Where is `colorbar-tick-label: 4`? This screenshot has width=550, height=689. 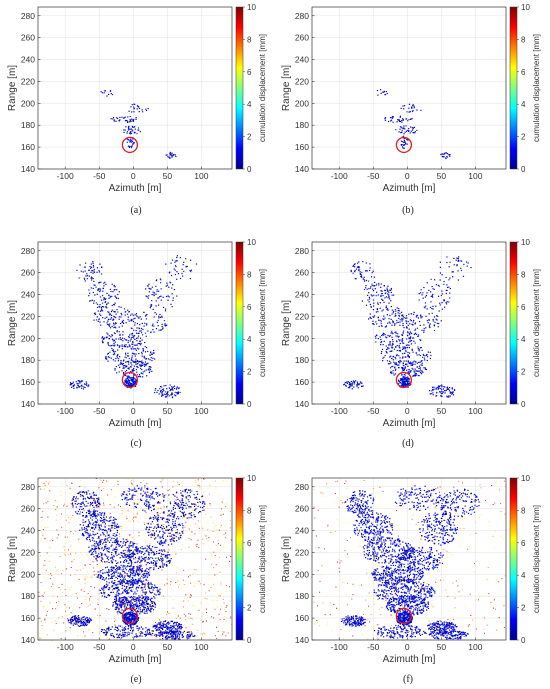
colorbar-tick-label: 4 is located at coordinates (523, 104).